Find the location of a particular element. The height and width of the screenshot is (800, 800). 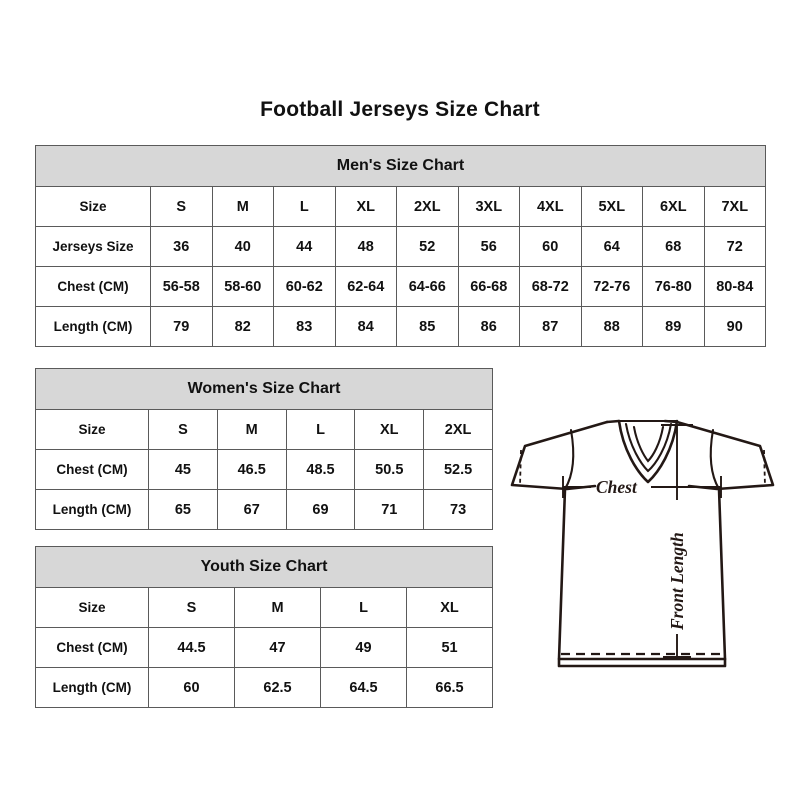

cell: 44 is located at coordinates (304, 246).